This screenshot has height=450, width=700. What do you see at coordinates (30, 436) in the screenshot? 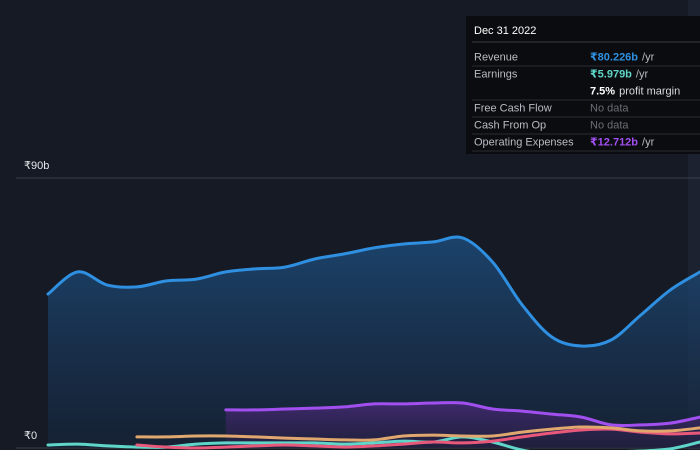
I see `y-tick-label: ₹0` at bounding box center [30, 436].